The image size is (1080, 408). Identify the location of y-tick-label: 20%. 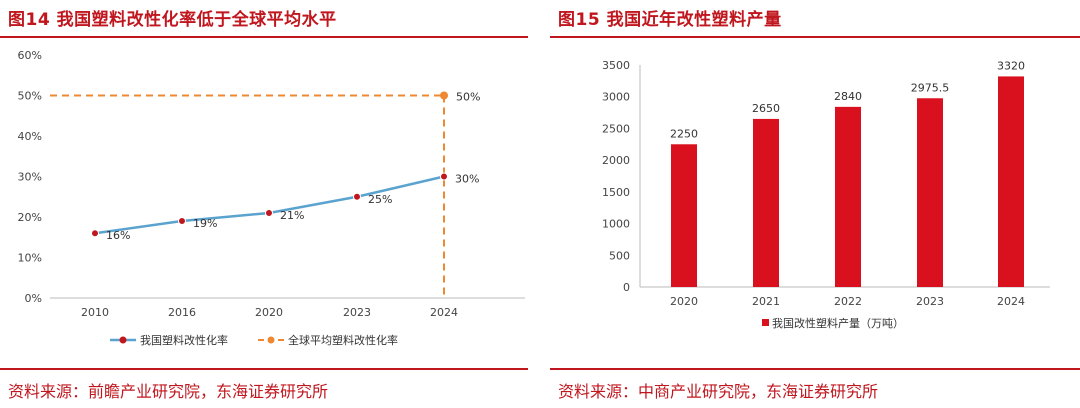
(30, 217).